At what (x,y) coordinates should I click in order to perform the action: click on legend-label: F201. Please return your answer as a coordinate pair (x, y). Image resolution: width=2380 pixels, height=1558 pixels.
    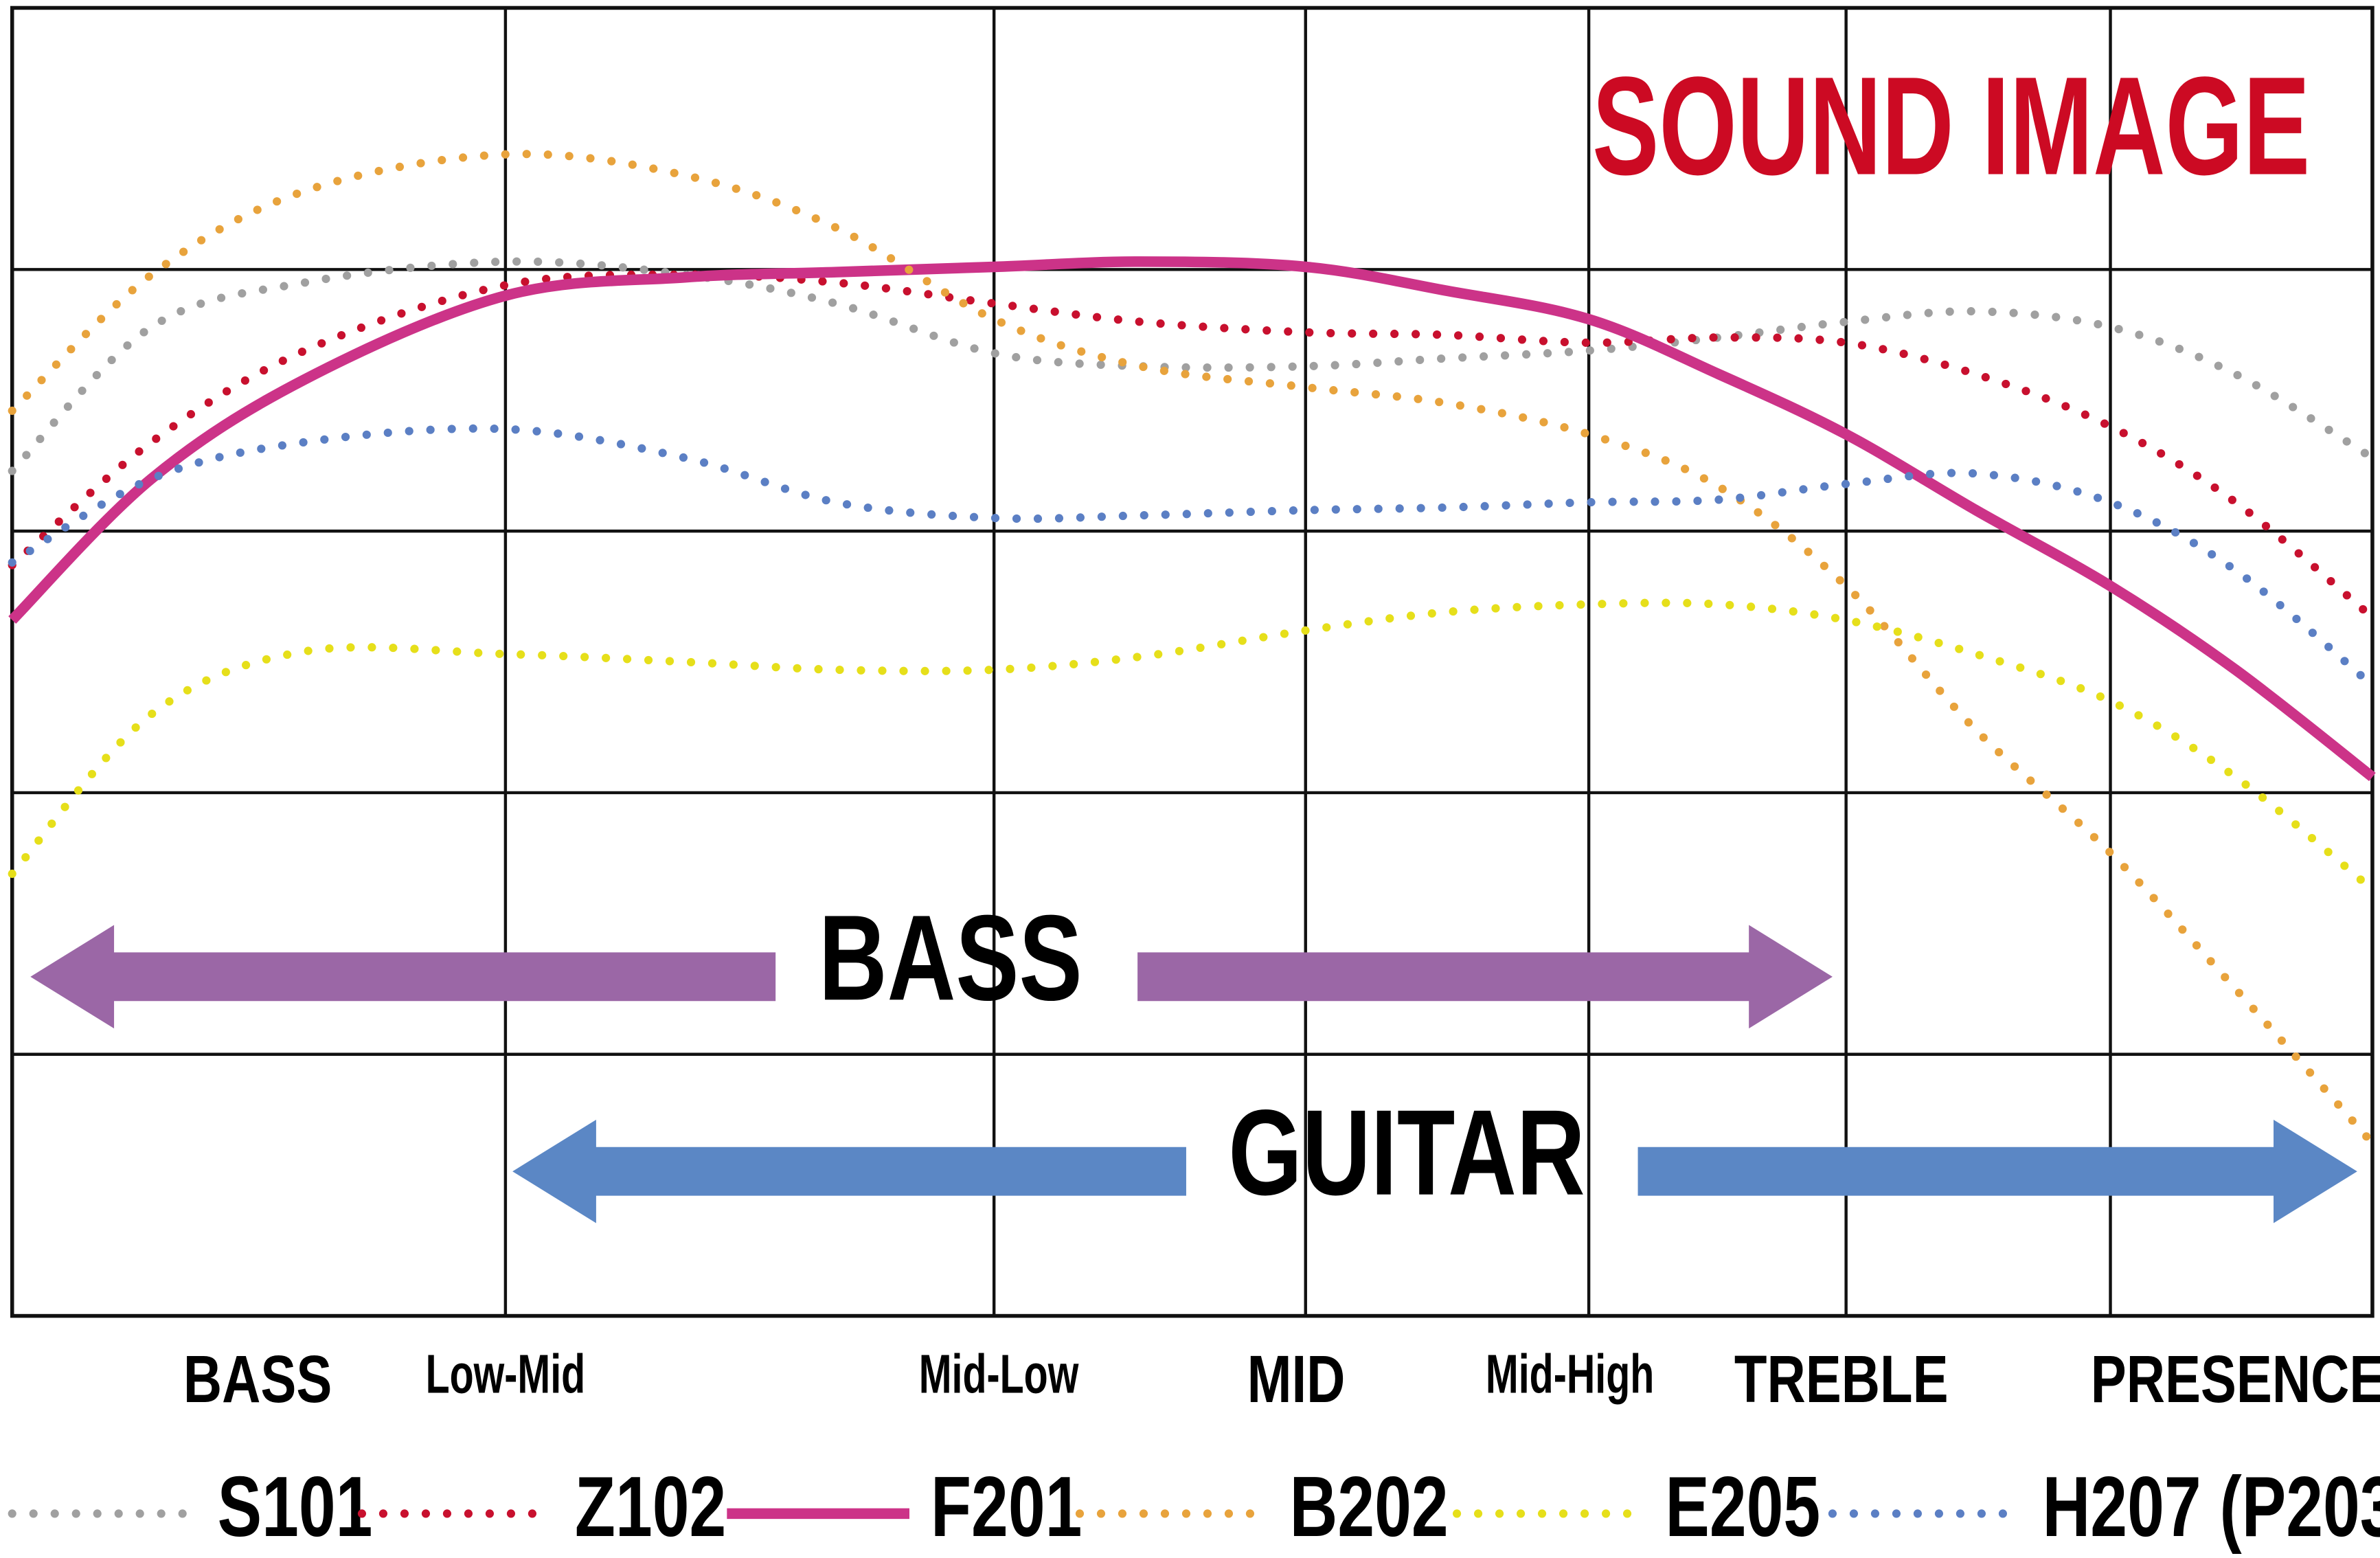
    Looking at the image, I should click on (1006, 1507).